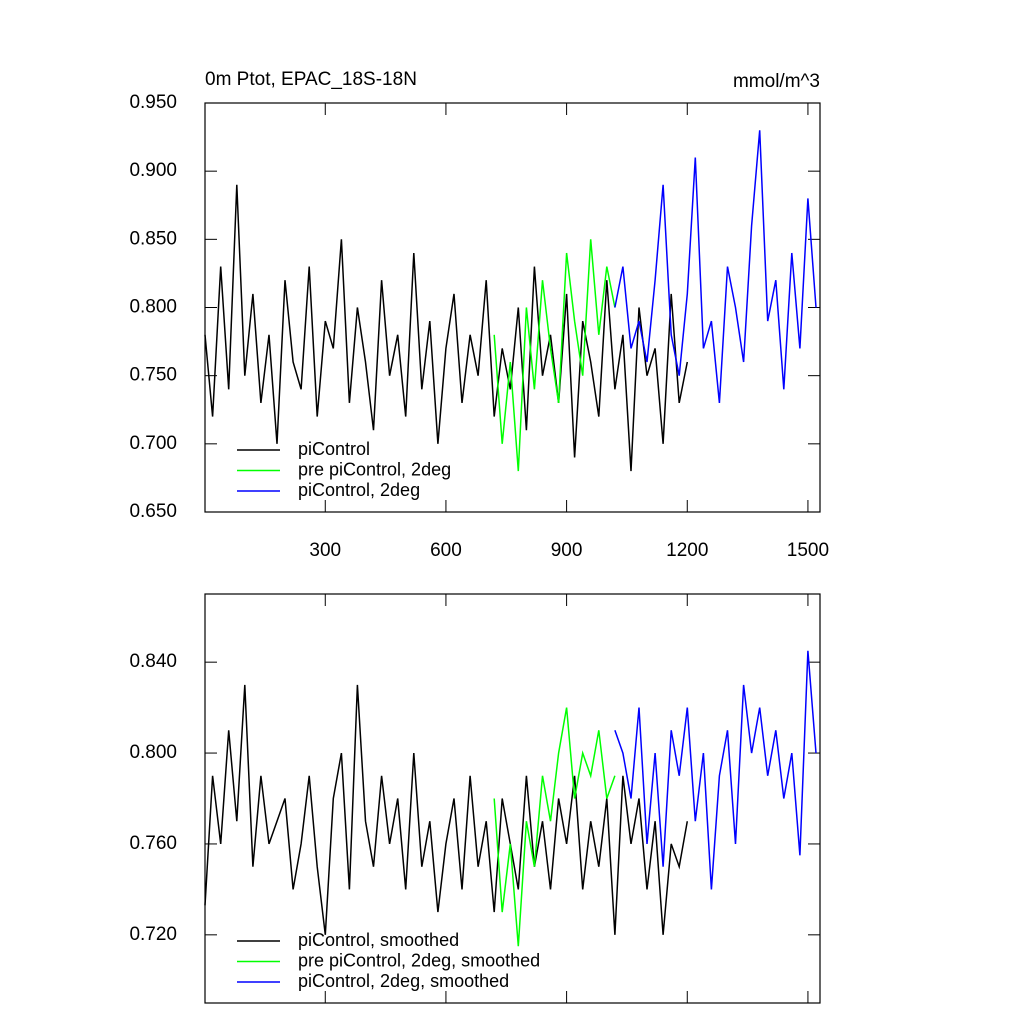 Image resolution: width=1024 pixels, height=1029 pixels. I want to click on y-tick-label: 0.950, so click(153, 102).